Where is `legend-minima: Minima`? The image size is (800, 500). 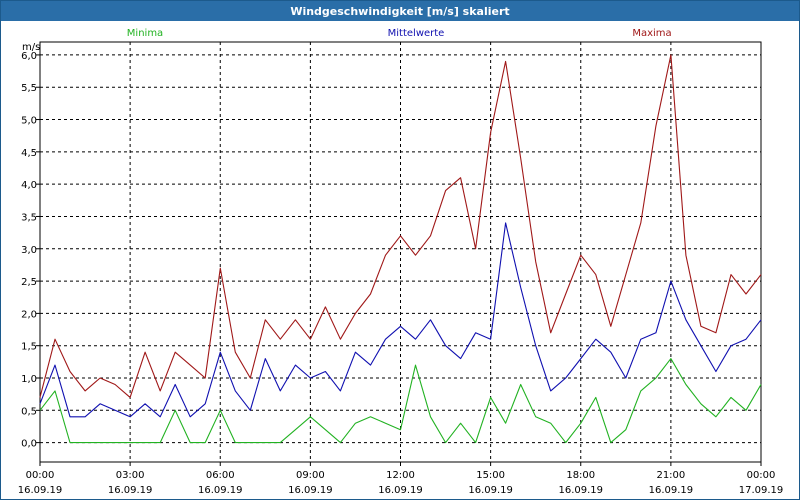 legend-minima: Minima is located at coordinates (145, 33).